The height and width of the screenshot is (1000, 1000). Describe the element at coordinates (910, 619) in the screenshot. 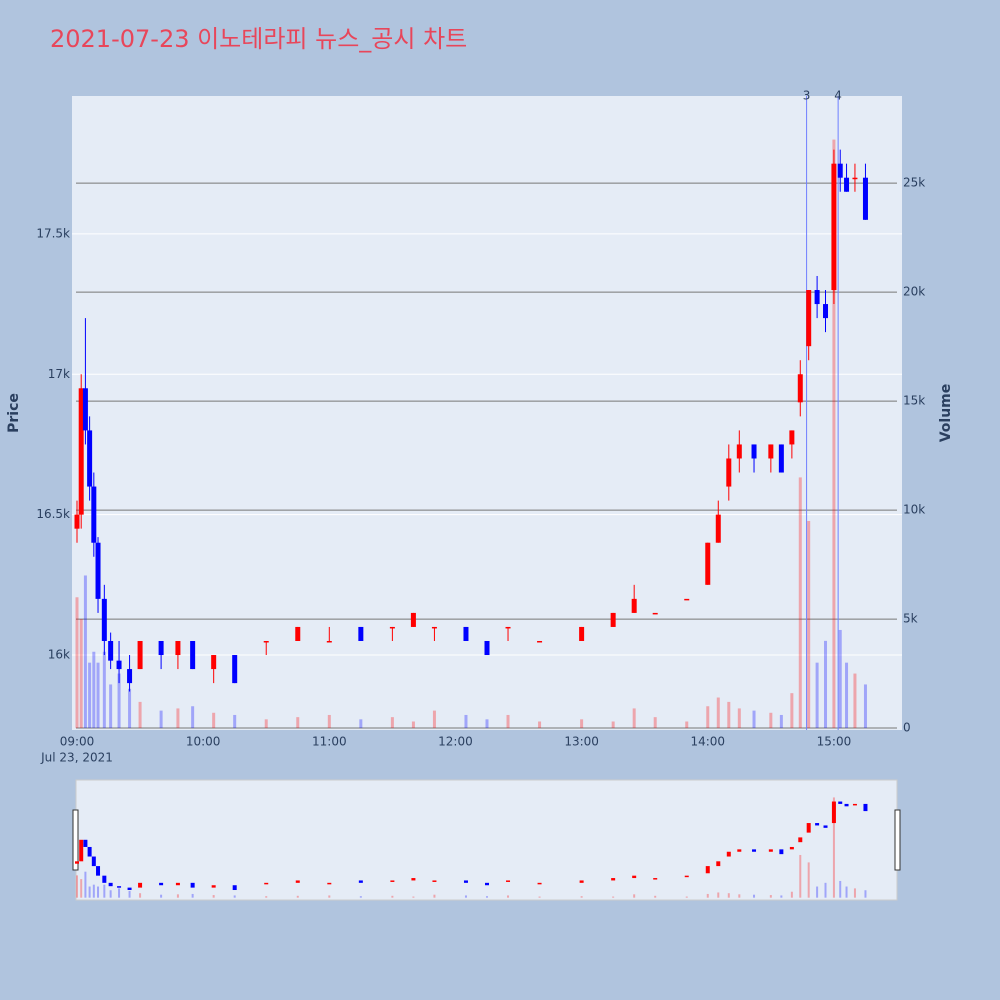

I see `y2-tick-label: 5k` at that location.